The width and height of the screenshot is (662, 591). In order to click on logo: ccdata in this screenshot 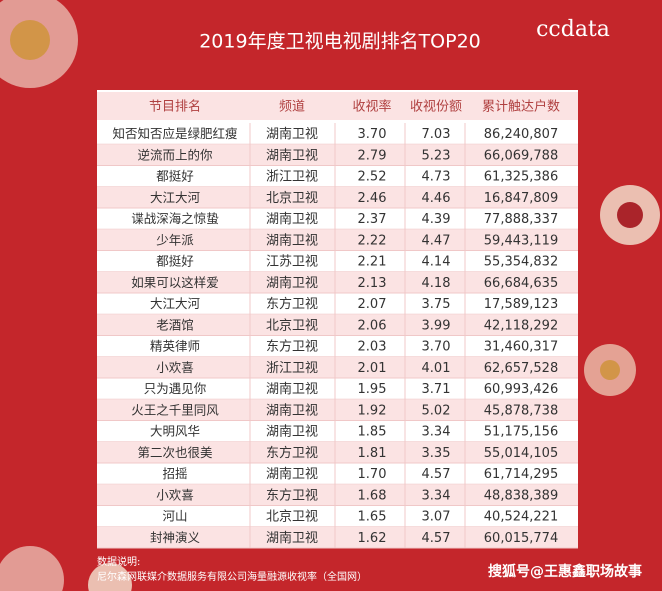, I will do `click(573, 29)`.